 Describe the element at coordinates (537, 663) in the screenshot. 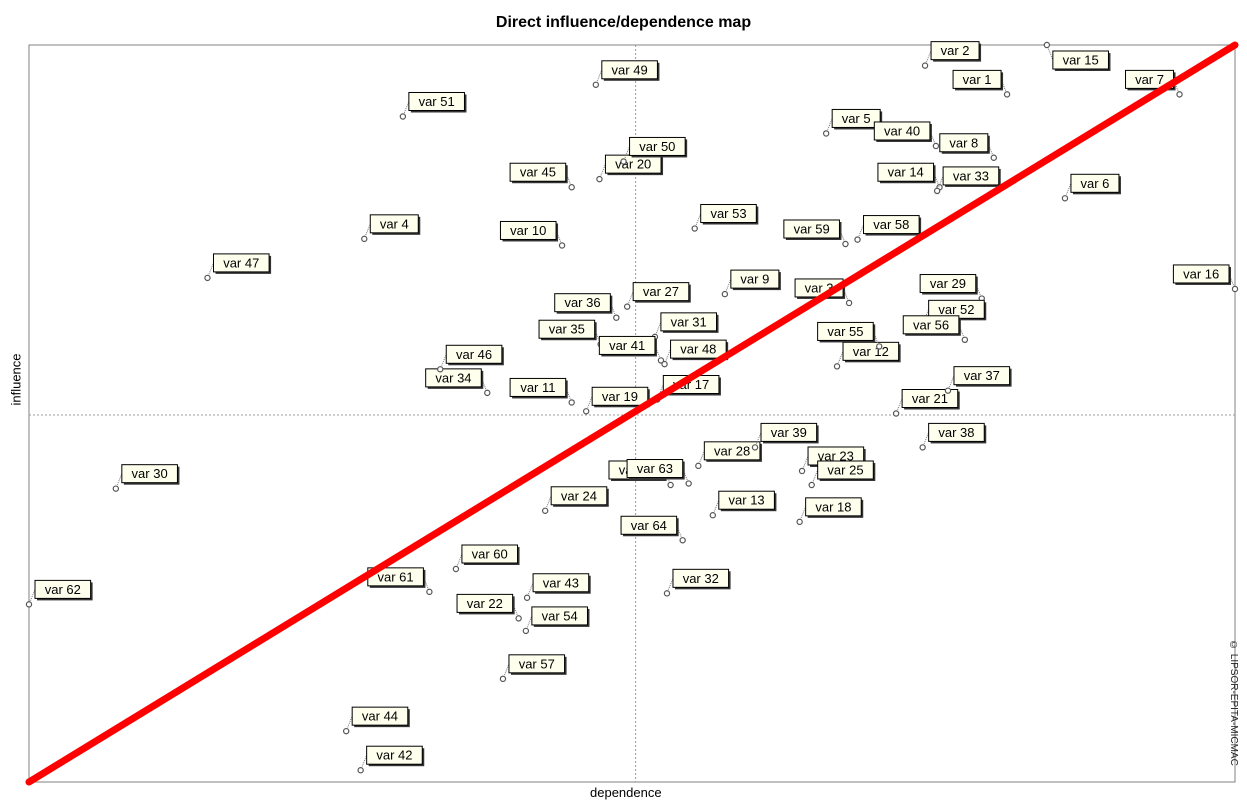

I see `point-label: var 57` at that location.